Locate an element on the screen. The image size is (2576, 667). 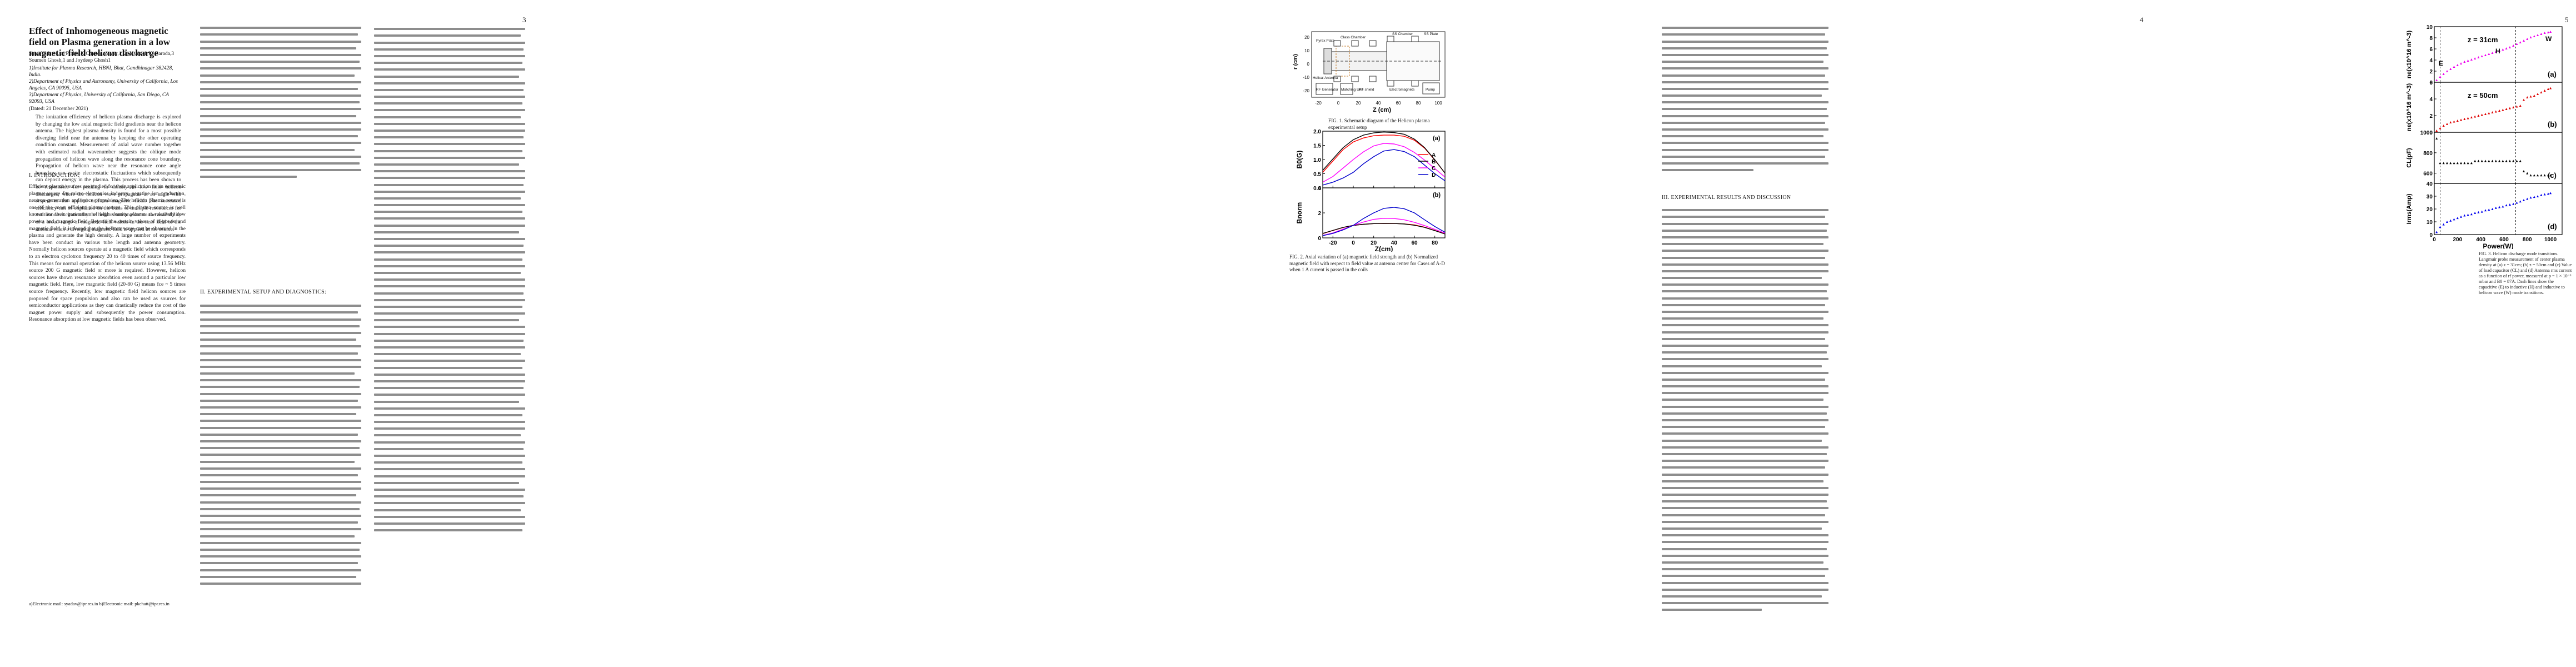
xtick-label: 0 is located at coordinates (1353, 243).